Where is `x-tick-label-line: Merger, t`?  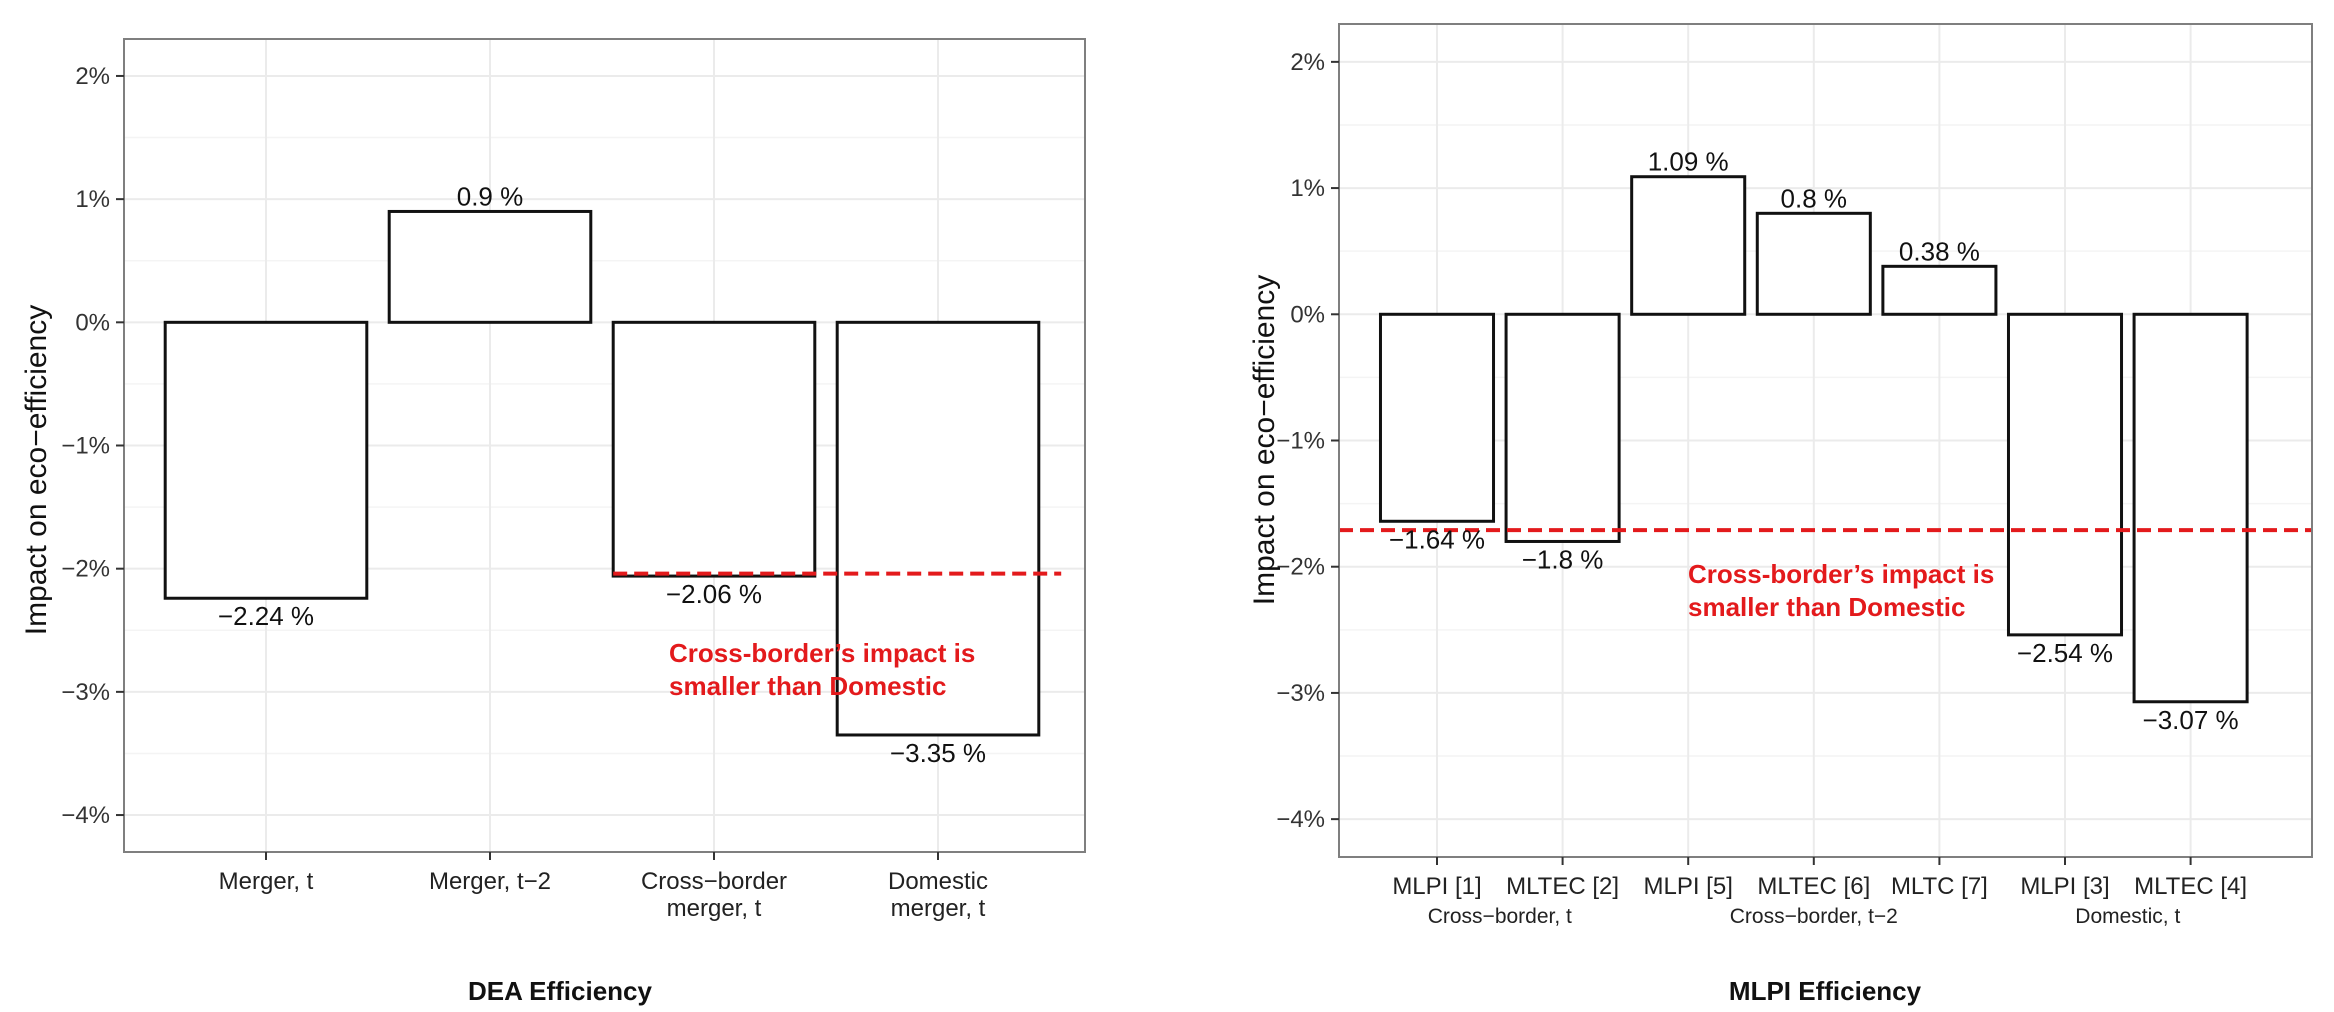 x-tick-label-line: Merger, t is located at coordinates (266, 881).